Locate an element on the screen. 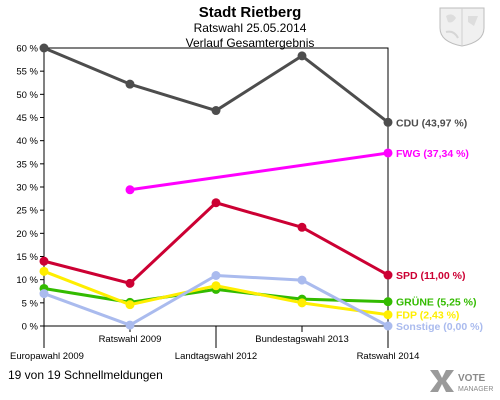  series-end-label-Sonstige: Sonstige (0,00 %) is located at coordinates (439, 327).